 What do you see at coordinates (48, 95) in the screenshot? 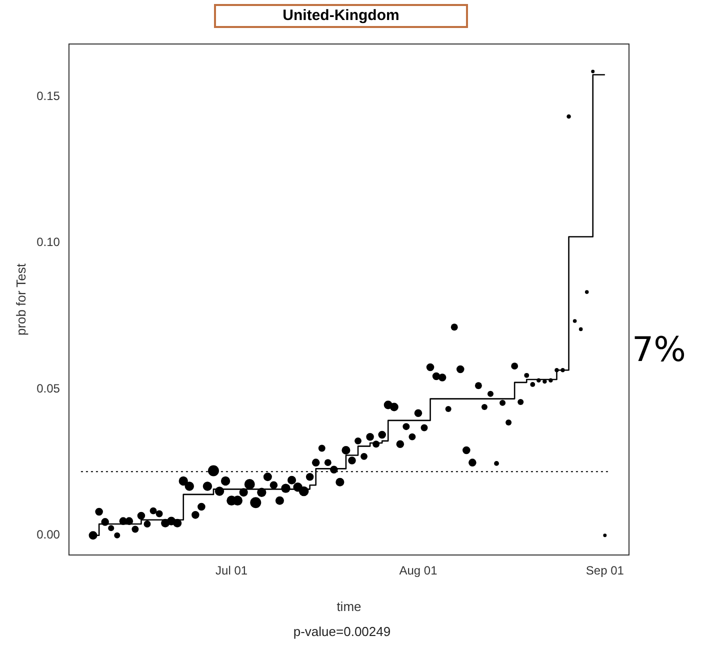
I see `y-tick-label: 0.15` at bounding box center [48, 95].